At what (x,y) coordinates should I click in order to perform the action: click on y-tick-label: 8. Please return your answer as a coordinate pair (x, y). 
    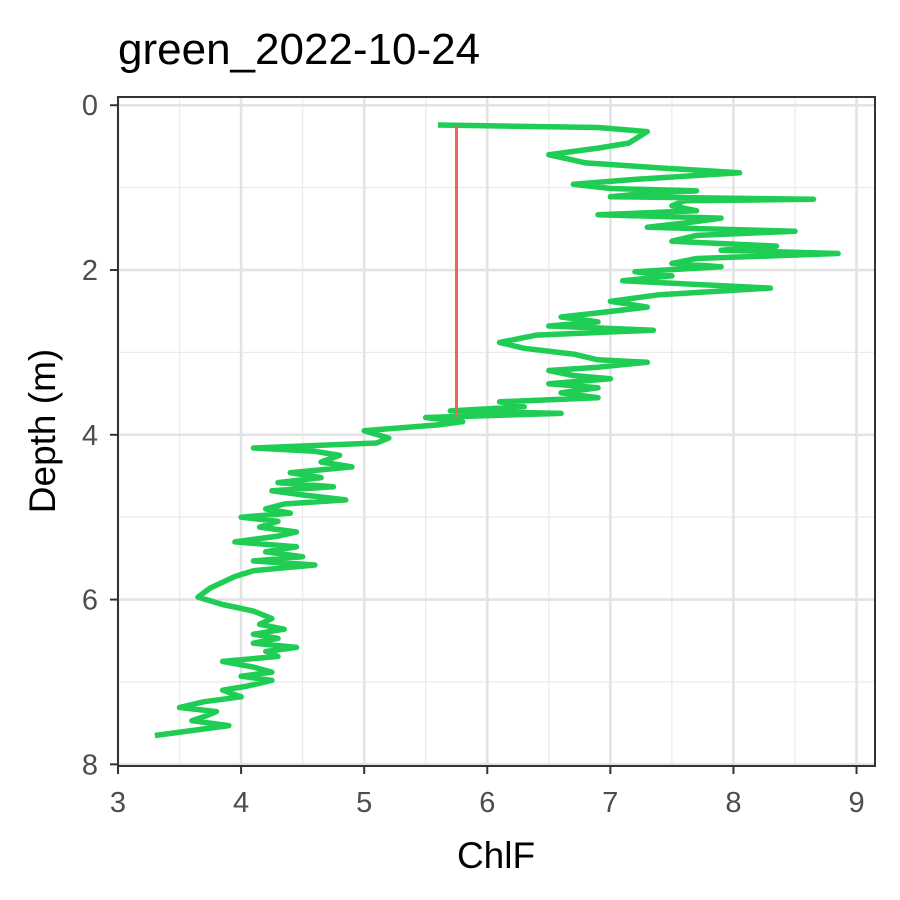
    Looking at the image, I should click on (90, 765).